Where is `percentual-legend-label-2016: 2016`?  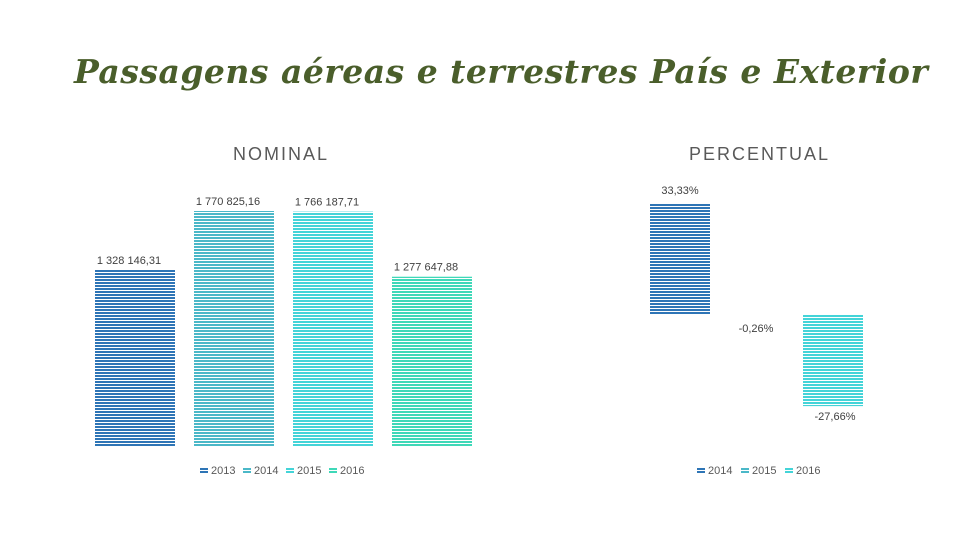 percentual-legend-label-2016: 2016 is located at coordinates (808, 471).